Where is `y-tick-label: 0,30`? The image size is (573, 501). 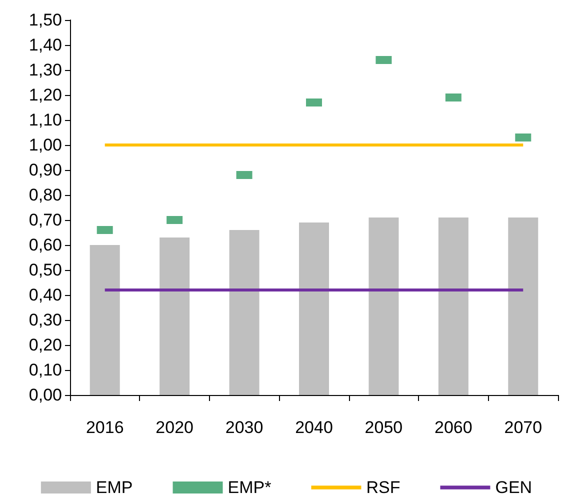
y-tick-label: 0,30 is located at coordinates (45, 320).